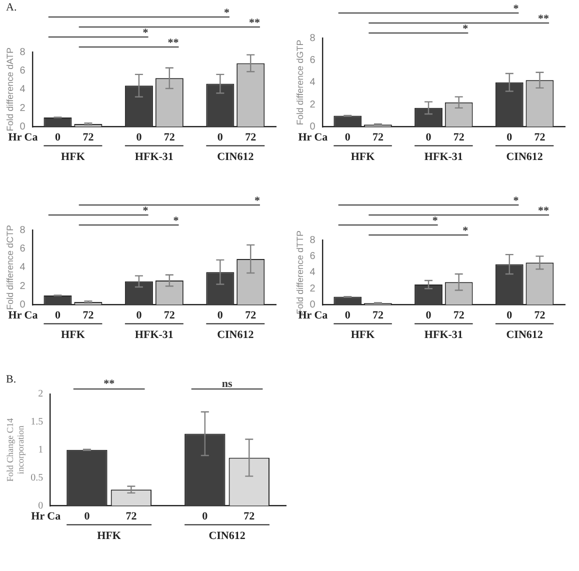 Image resolution: width=579 pixels, height=571 pixels. Describe the element at coordinates (11, 7) in the screenshot. I see `text: A.` at that location.